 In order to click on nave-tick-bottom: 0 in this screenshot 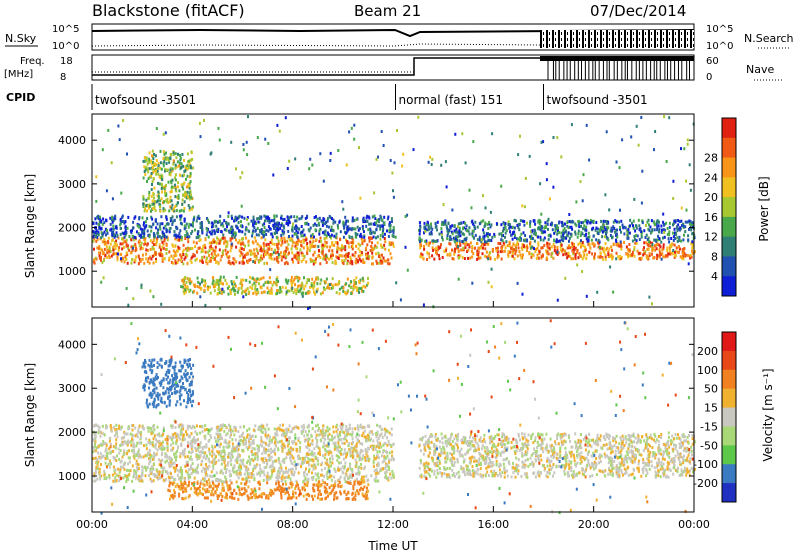, I will do `click(709, 77)`.